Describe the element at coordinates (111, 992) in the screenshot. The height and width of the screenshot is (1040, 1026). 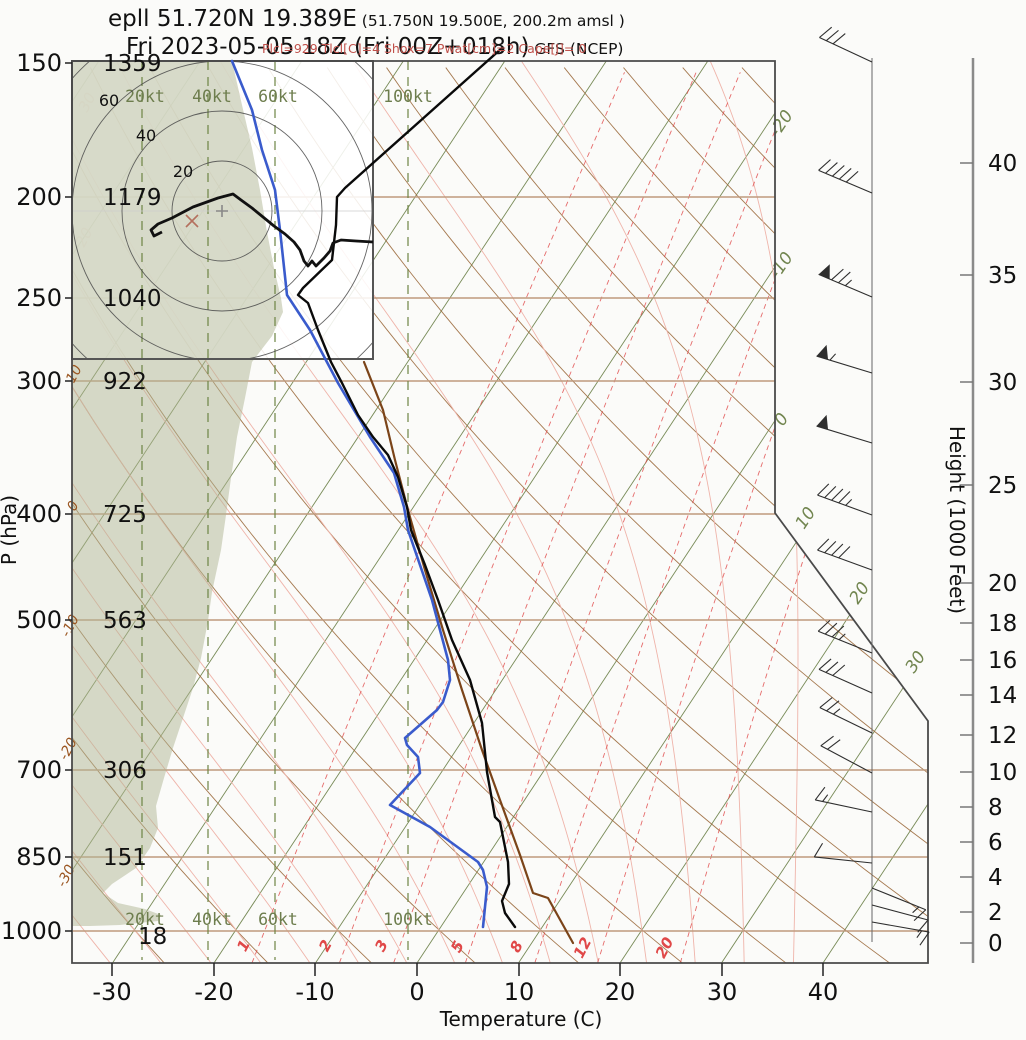
I see `svg-text: -30` at that location.